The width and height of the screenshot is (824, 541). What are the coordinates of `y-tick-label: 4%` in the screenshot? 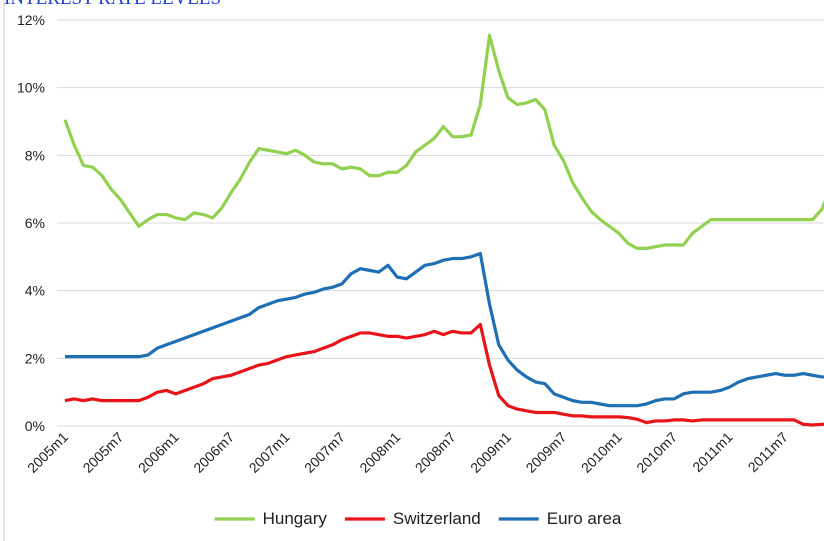 It's located at (35, 291).